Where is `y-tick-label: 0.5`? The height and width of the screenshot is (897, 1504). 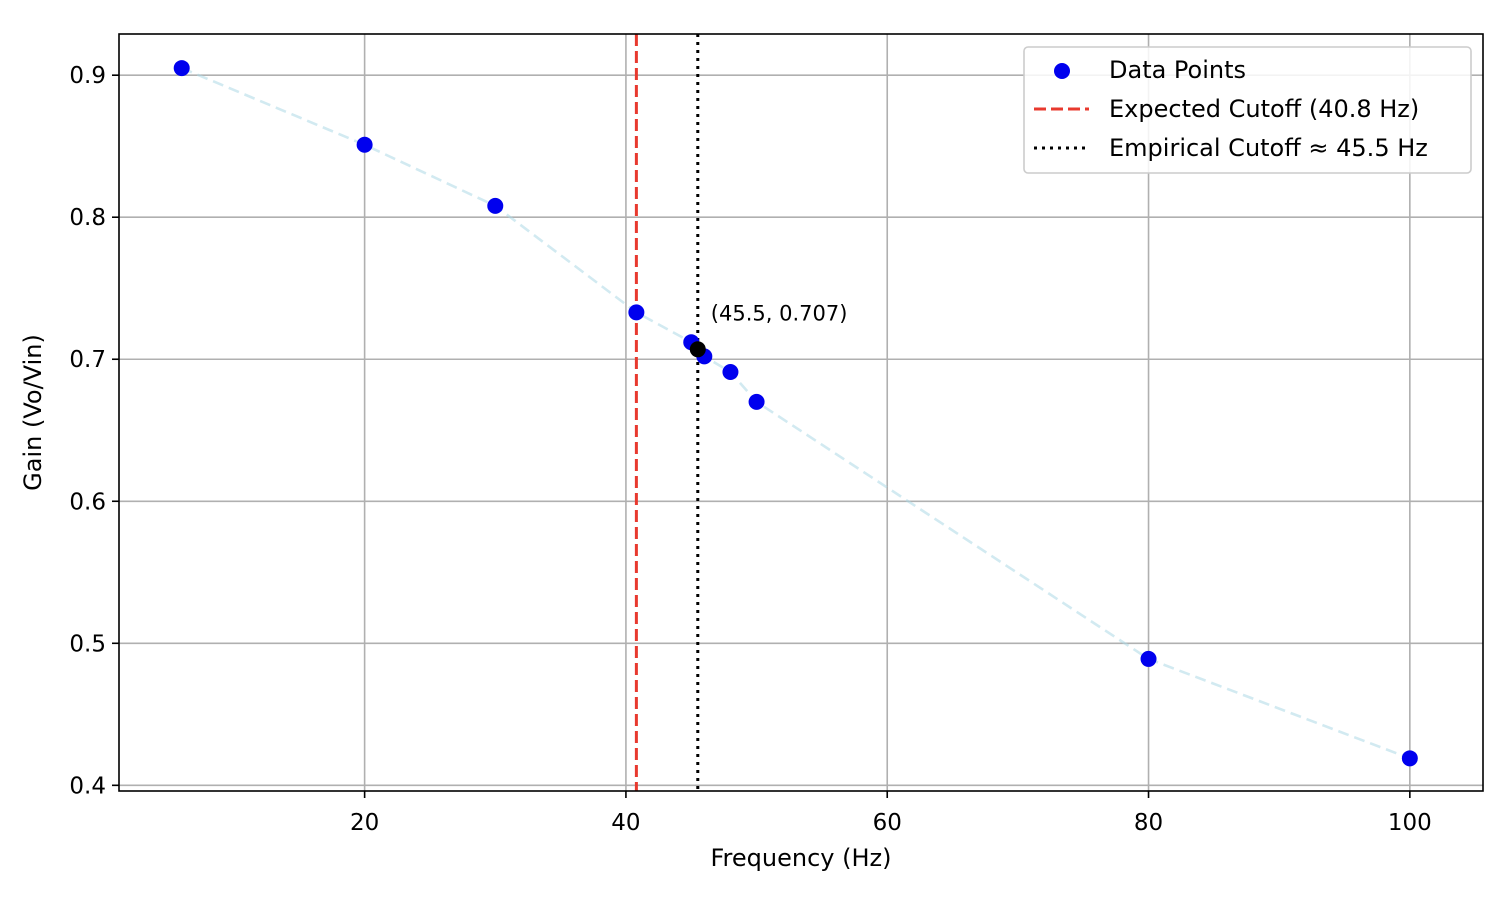 y-tick-label: 0.5 is located at coordinates (87, 644).